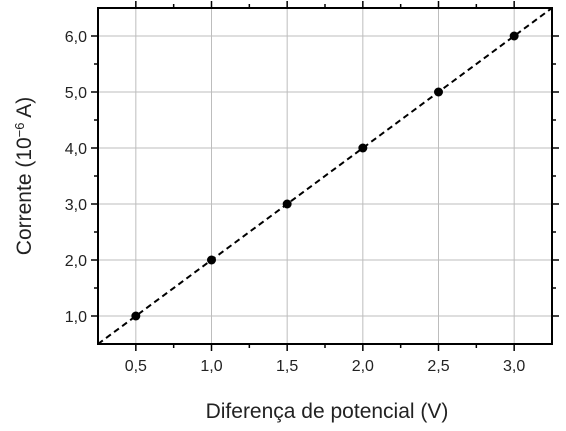 This screenshot has height=431, width=566. Describe the element at coordinates (363, 366) in the screenshot. I see `x-tick-label: 2,0` at that location.